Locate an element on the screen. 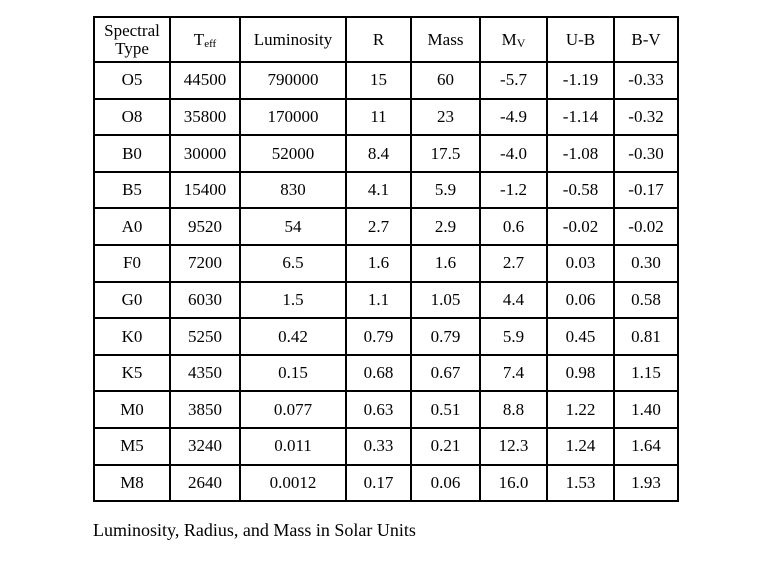 This screenshot has height=584, width=781. cell-spectral-type: K0 is located at coordinates (132, 336).